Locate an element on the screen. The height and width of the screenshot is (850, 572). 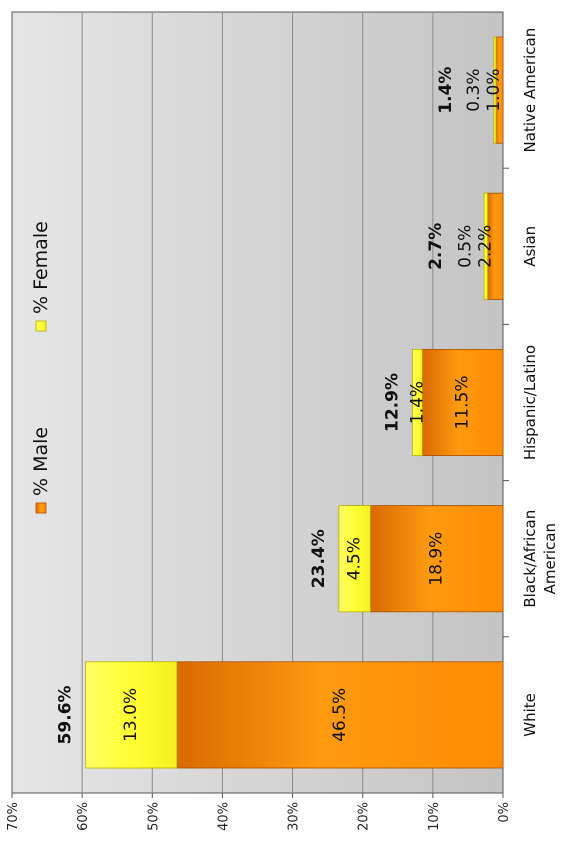
category-label: Black/African is located at coordinates (530, 559).